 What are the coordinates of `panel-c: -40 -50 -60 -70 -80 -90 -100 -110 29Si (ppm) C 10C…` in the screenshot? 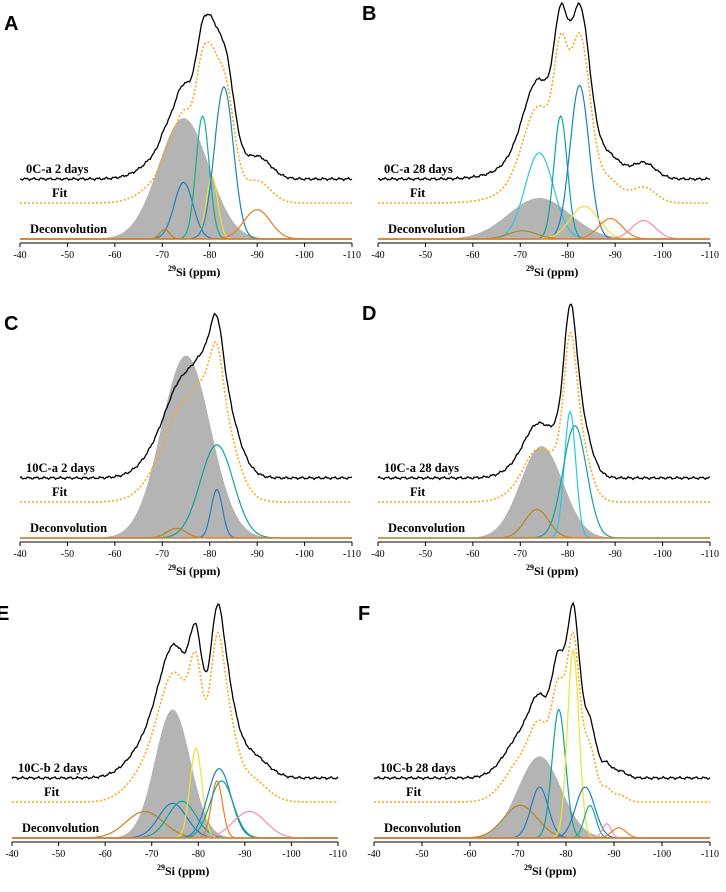 It's located at (182, 445).